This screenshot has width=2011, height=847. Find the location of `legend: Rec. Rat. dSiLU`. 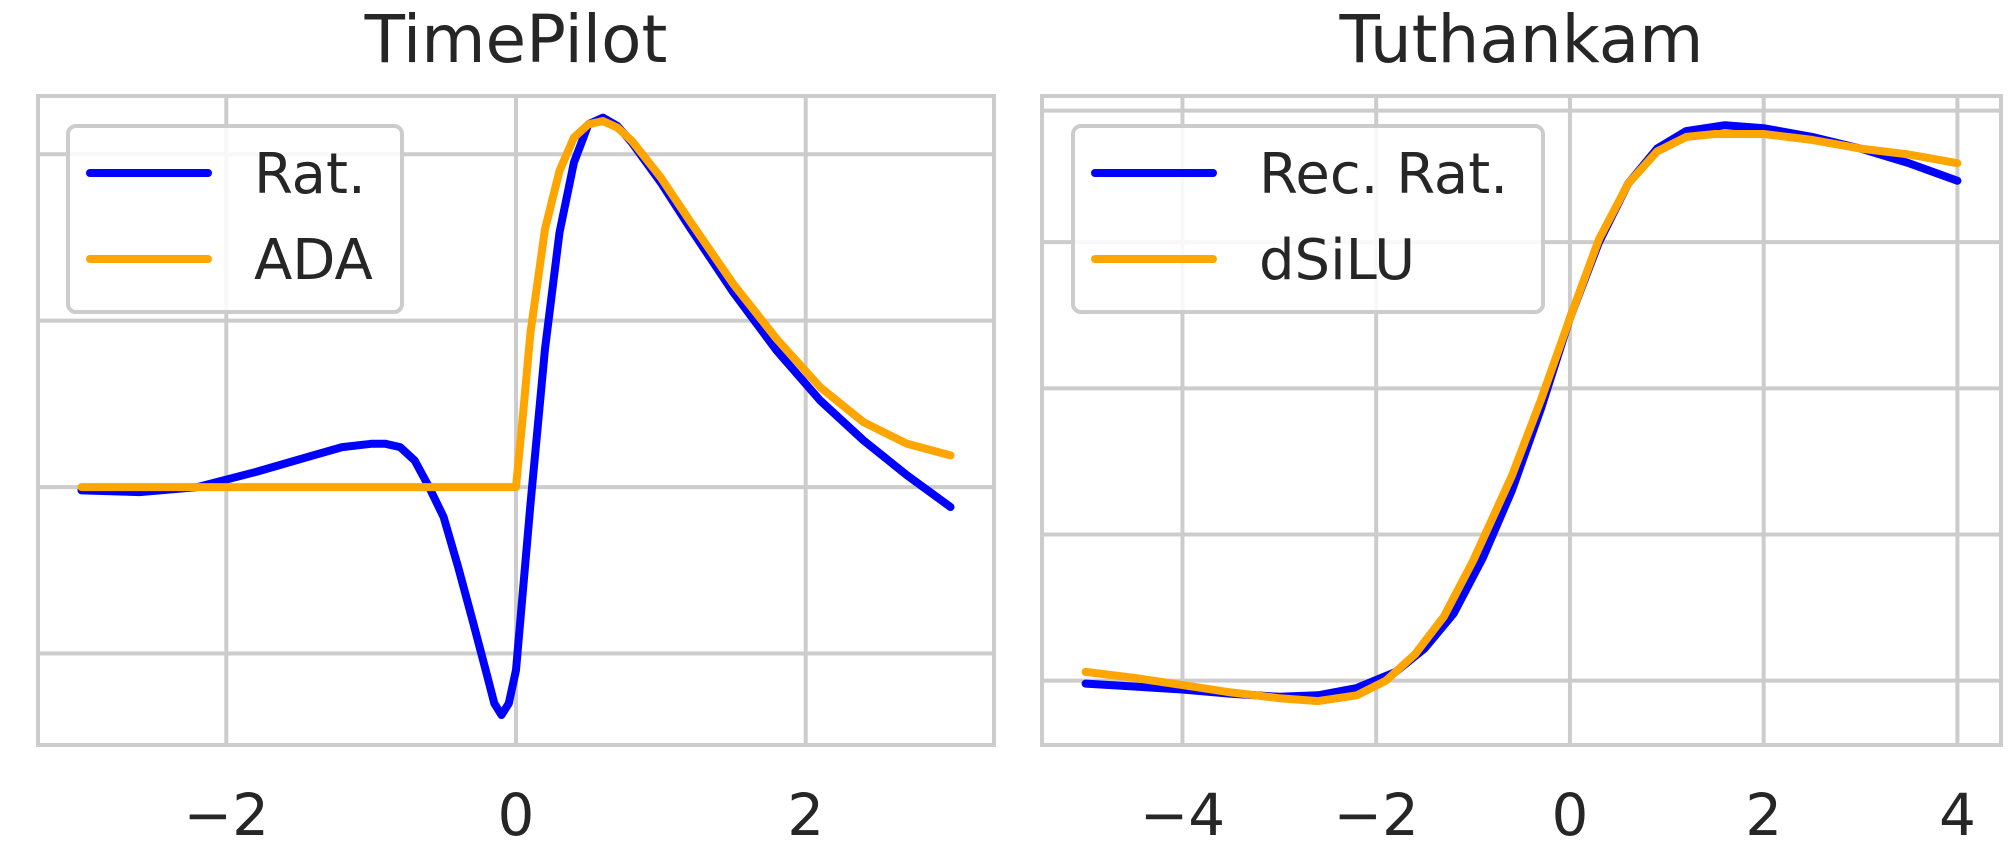

legend: Rec. Rat. dSiLU is located at coordinates (1308, 219).